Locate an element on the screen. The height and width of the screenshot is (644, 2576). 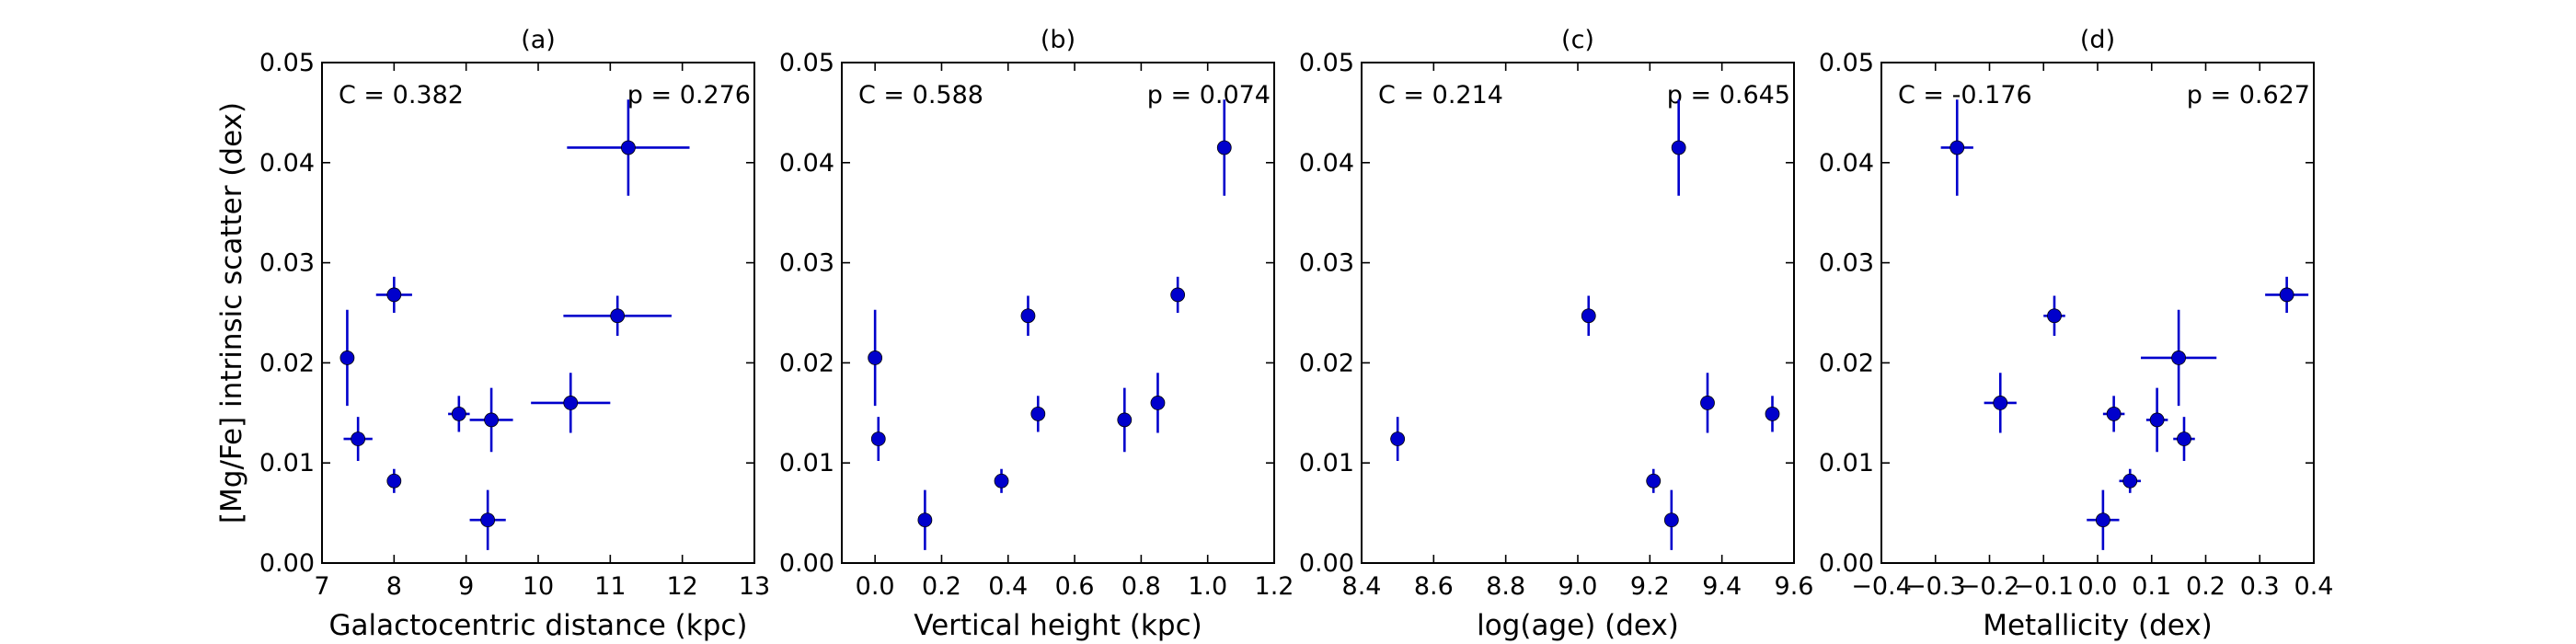
x-tick-label: 9 is located at coordinates (466, 586).